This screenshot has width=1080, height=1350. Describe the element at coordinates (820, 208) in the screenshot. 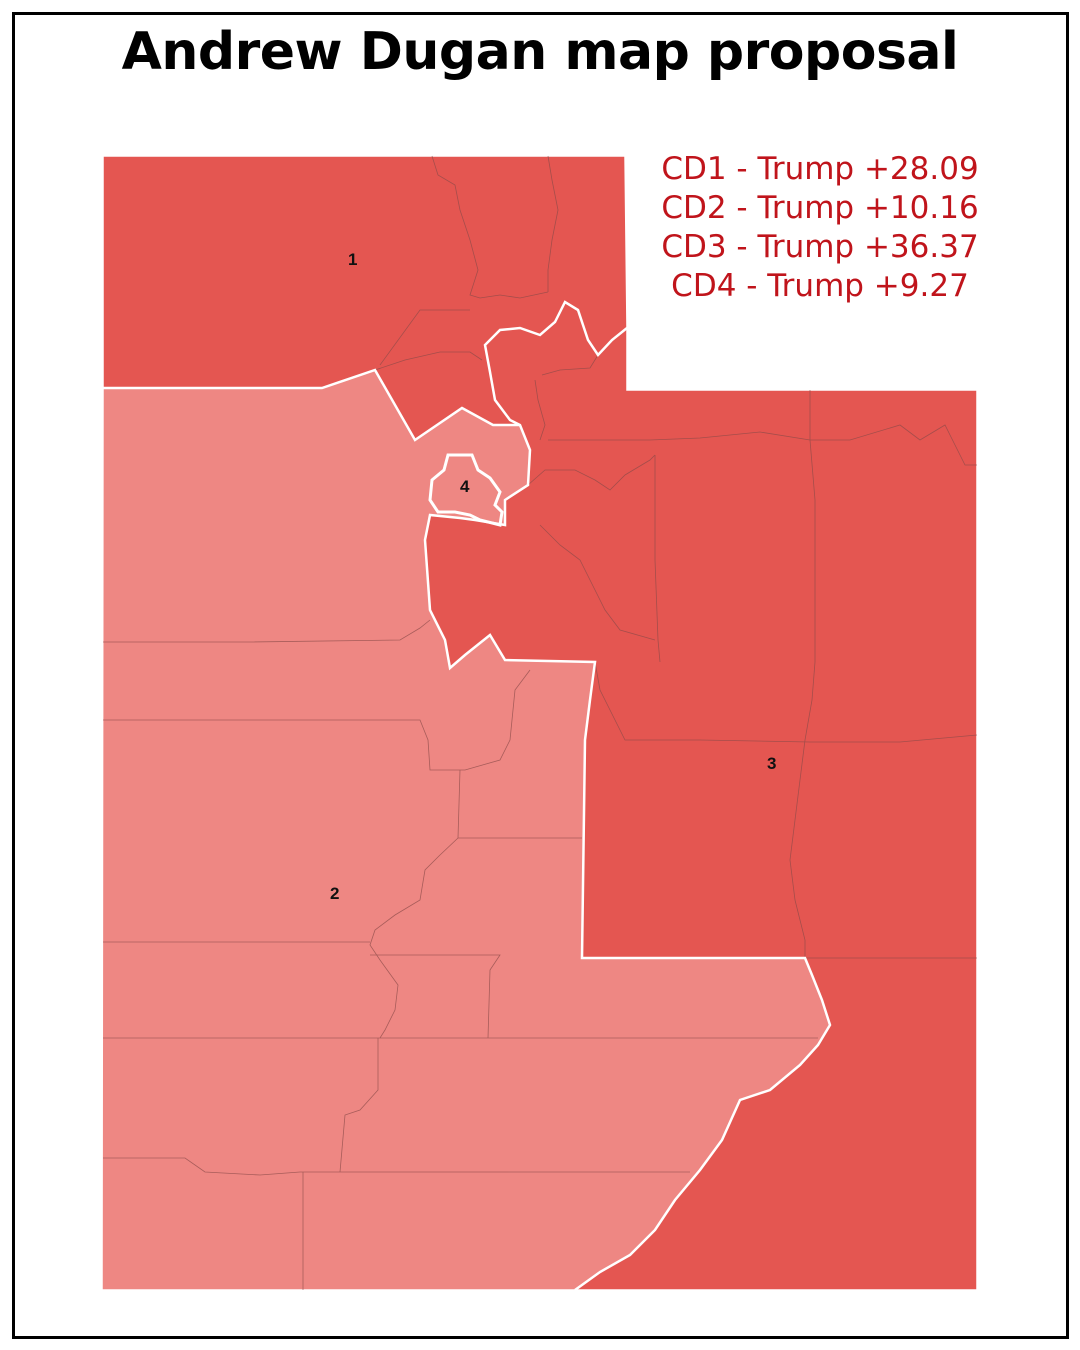

I see `legend-cd2: CD2 - Trump +10.16` at that location.